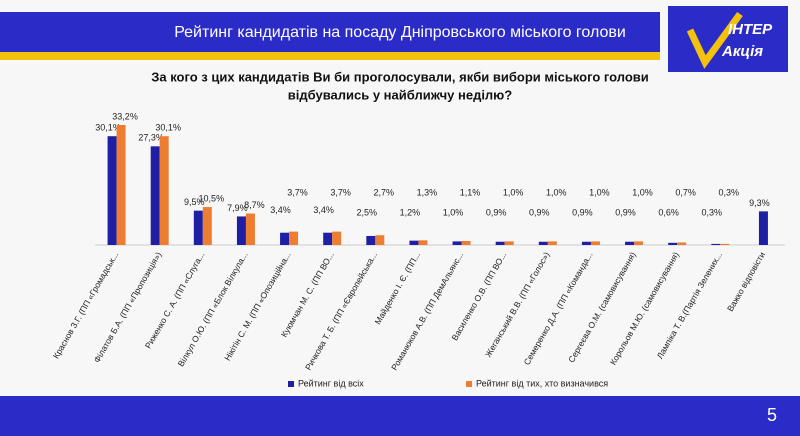 The image size is (800, 436). I want to click on value-label: 7,9%, so click(237, 208).